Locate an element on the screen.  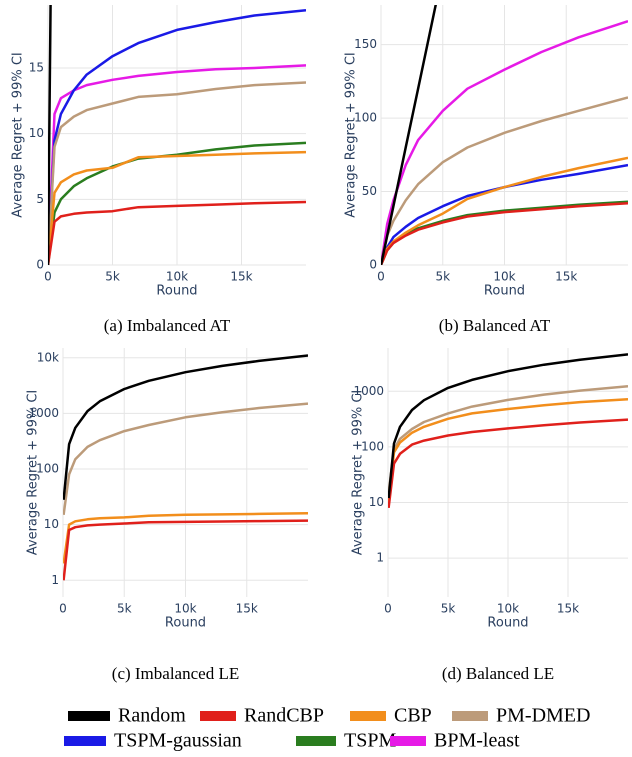
legend-label: RandCBP is located at coordinates (284, 716).